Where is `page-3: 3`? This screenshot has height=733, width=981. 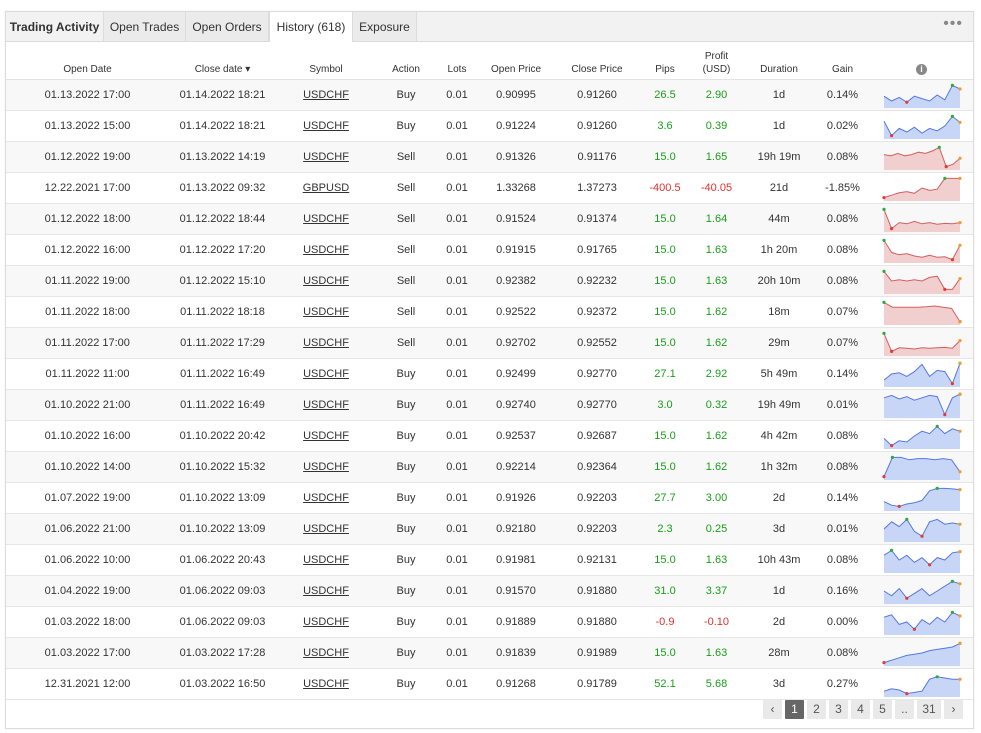 page-3: 3 is located at coordinates (838, 709).